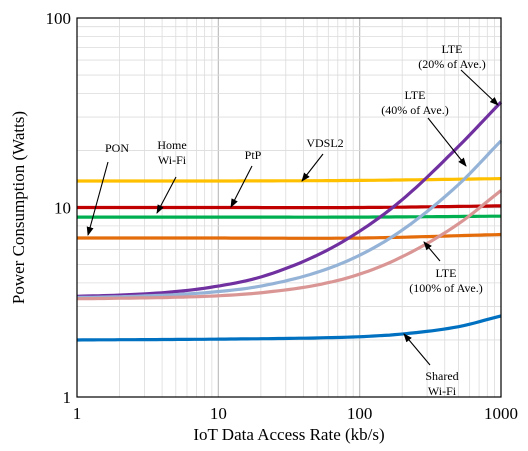 Image resolution: width=528 pixels, height=451 pixels. I want to click on series-line-ptp, so click(289, 207).